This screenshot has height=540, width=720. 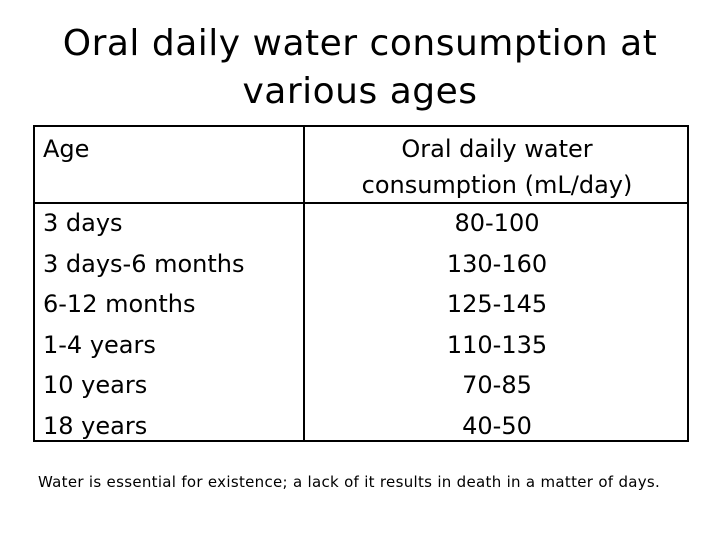 What do you see at coordinates (360, 43) in the screenshot?
I see `title-line-1: Oral daily water consumption at` at bounding box center [360, 43].